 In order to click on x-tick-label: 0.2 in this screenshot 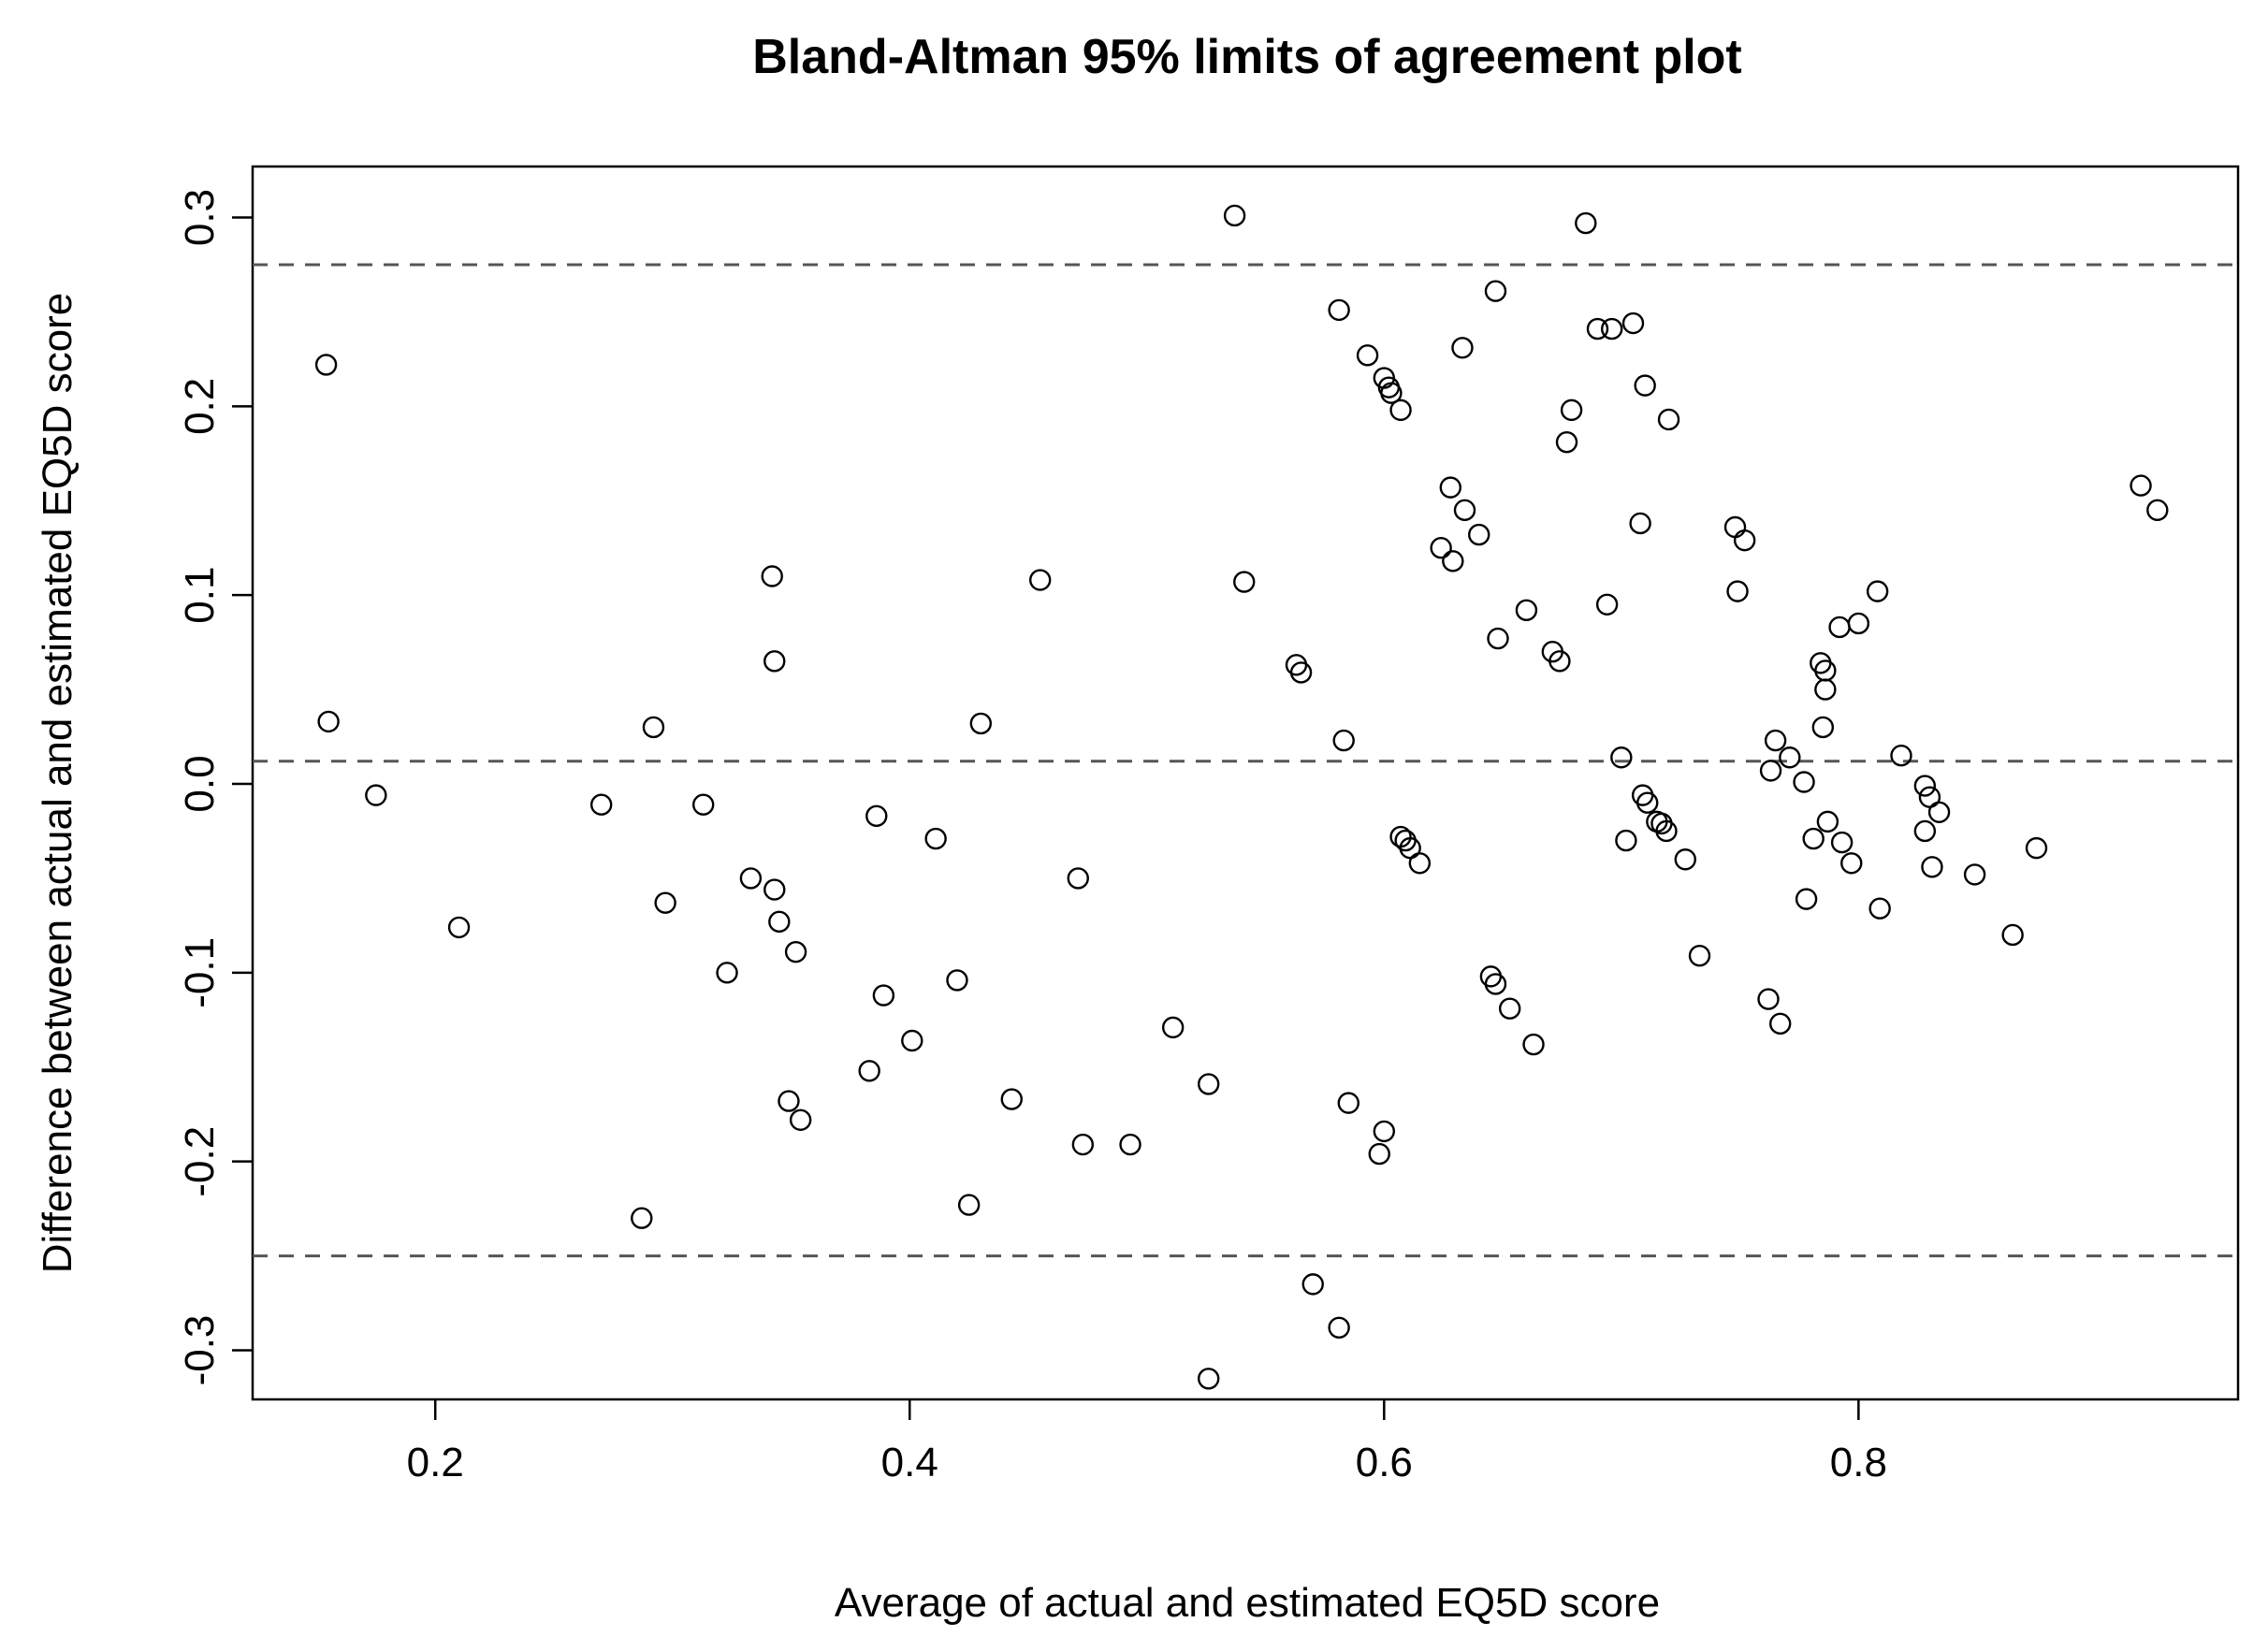, I will do `click(436, 1462)`.